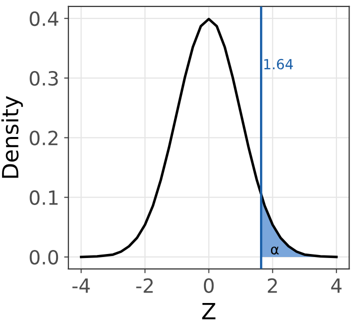 This screenshot has height=324, width=360. What do you see at coordinates (44, 138) in the screenshot?
I see `y-tick-label: 0.2` at bounding box center [44, 138].